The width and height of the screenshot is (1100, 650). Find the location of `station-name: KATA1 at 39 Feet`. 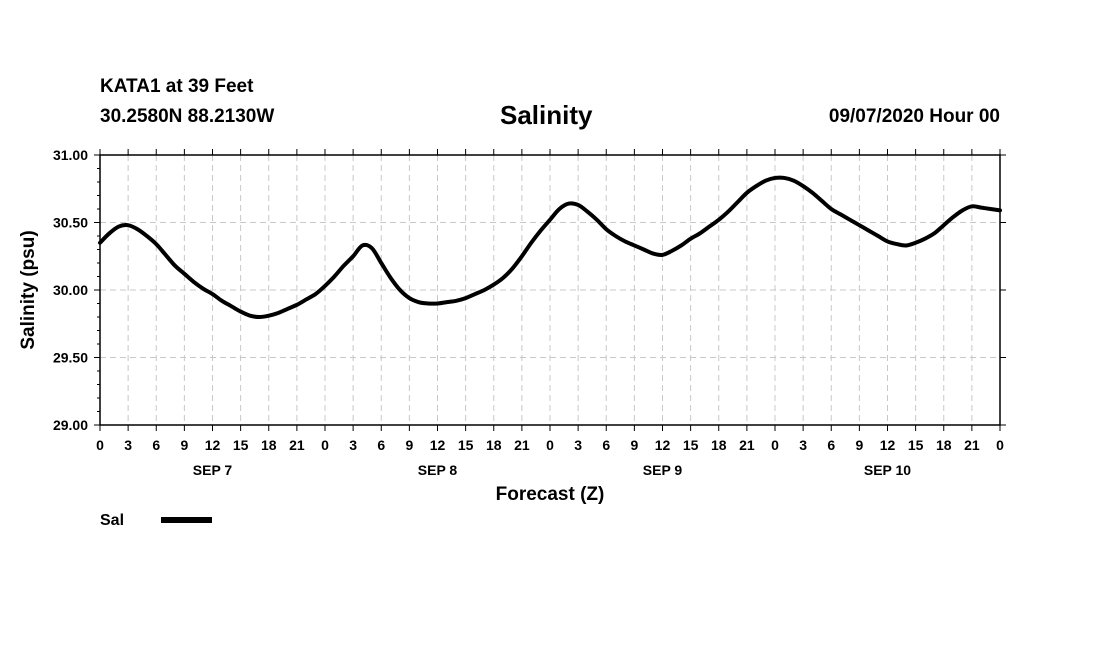

station-name: KATA1 at 39 Feet is located at coordinates (177, 86).